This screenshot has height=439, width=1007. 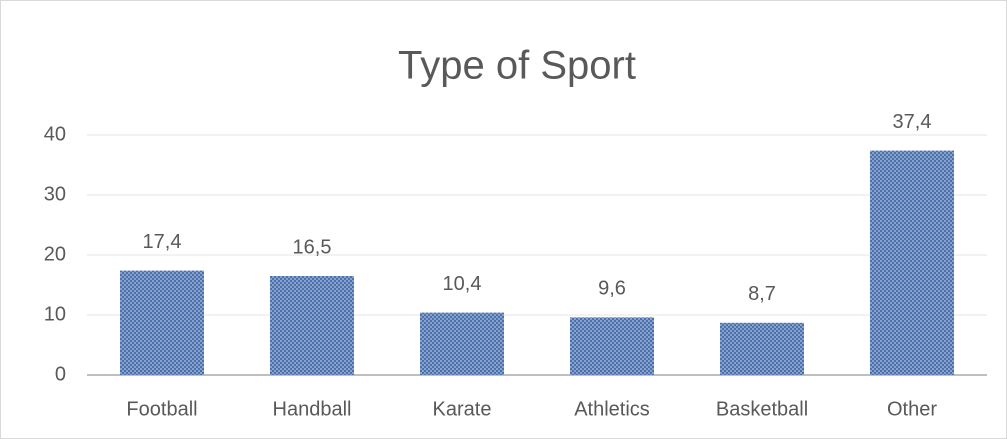 I want to click on data-label: 37,4, so click(x=912, y=122).